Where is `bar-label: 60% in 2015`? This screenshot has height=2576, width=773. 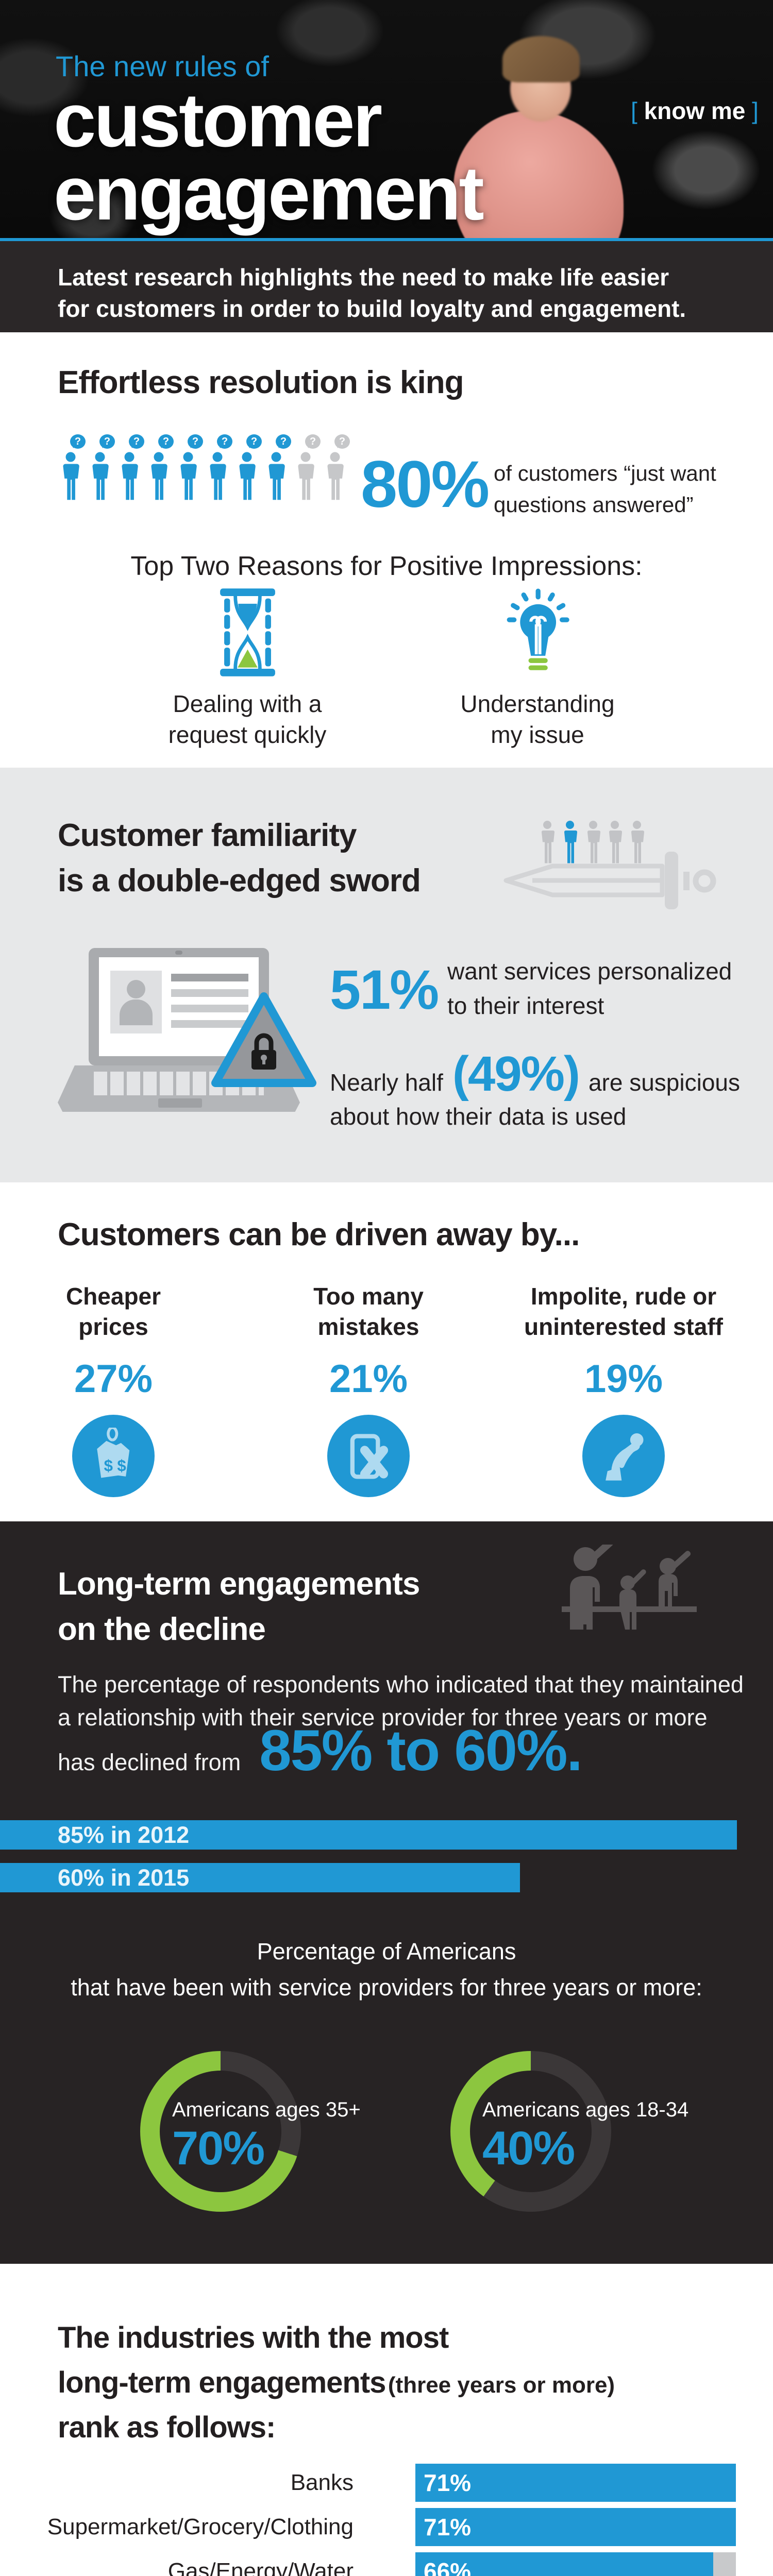
bar-label: 60% in 2015 is located at coordinates (124, 1877).